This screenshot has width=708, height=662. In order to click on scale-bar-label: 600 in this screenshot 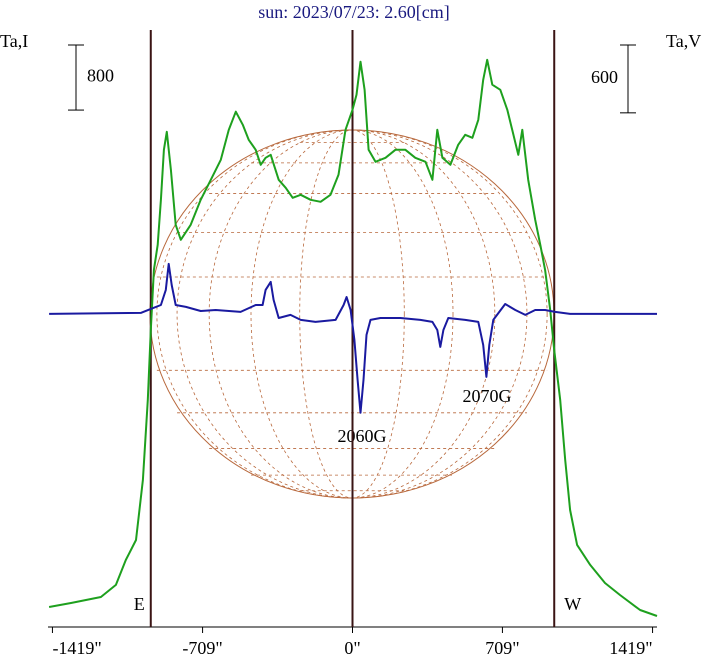, I will do `click(604, 77)`.